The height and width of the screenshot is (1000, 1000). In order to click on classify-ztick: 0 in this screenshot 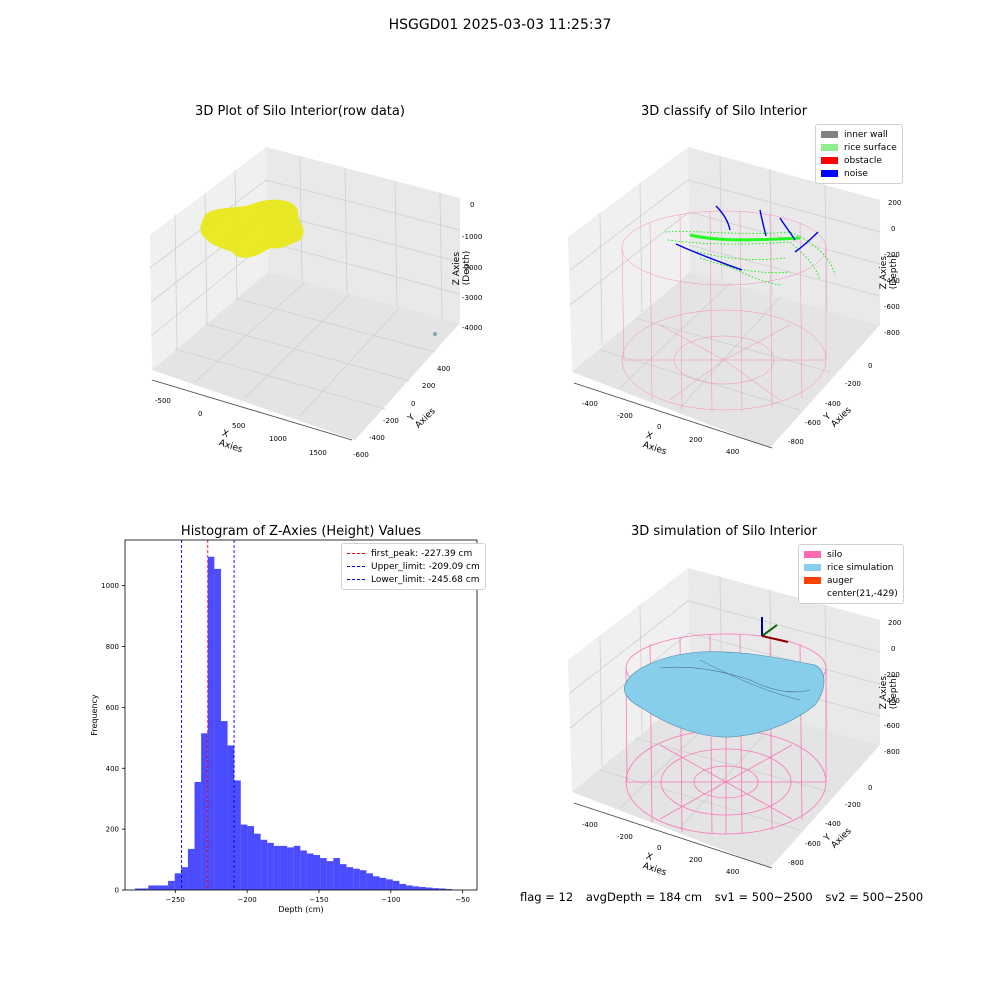, I will do `click(893, 229)`.